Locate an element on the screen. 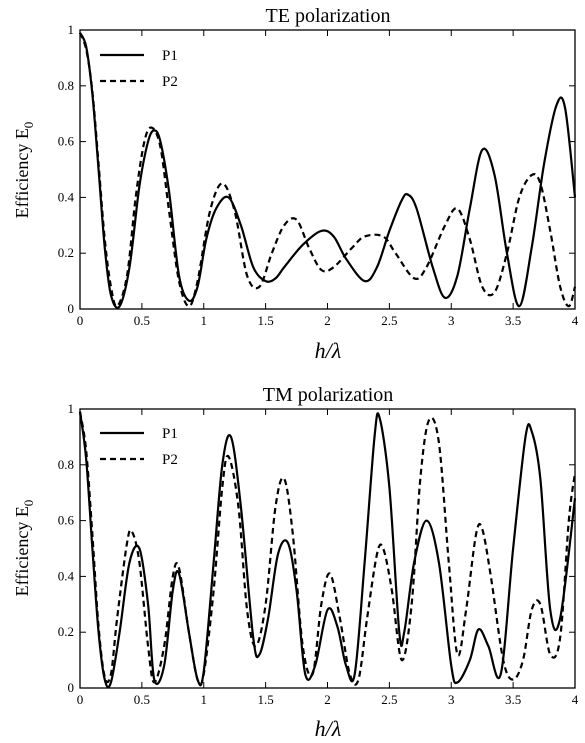  chart-title: TM polarization is located at coordinates (328, 395).